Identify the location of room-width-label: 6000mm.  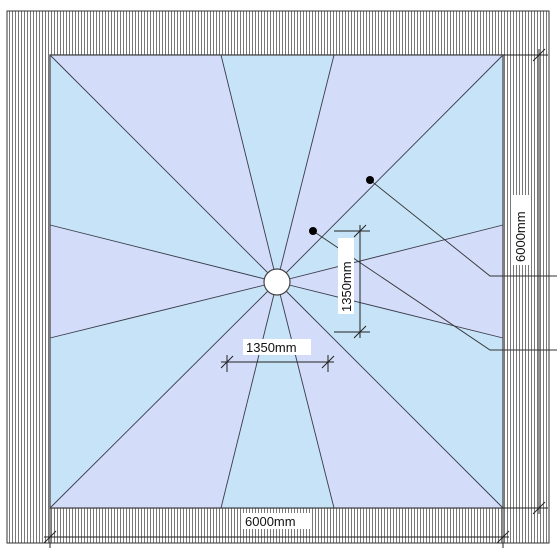
(270, 521).